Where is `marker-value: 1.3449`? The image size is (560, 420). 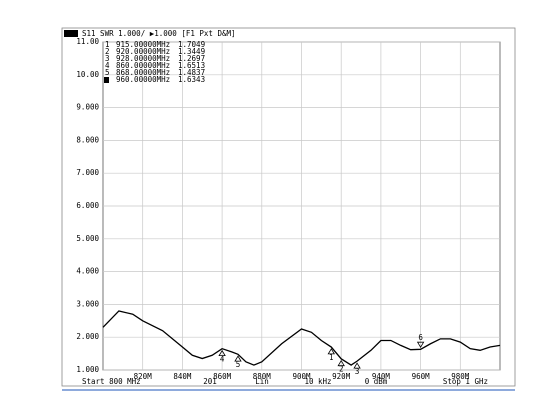 marker-value: 1.3449 is located at coordinates (191, 51).